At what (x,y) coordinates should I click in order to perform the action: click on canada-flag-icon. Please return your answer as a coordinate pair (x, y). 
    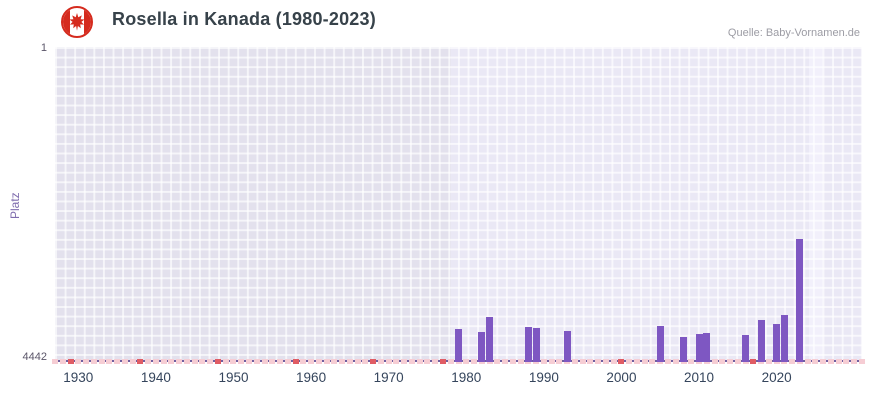
    Looking at the image, I should click on (77, 22).